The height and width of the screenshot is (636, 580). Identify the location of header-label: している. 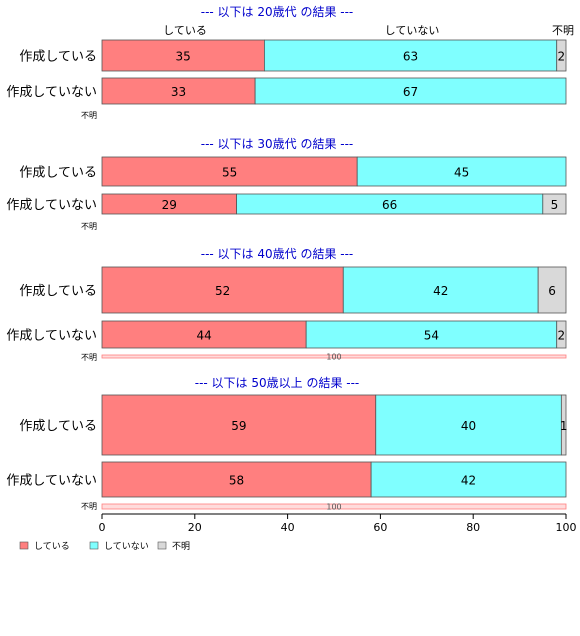
(185, 30).